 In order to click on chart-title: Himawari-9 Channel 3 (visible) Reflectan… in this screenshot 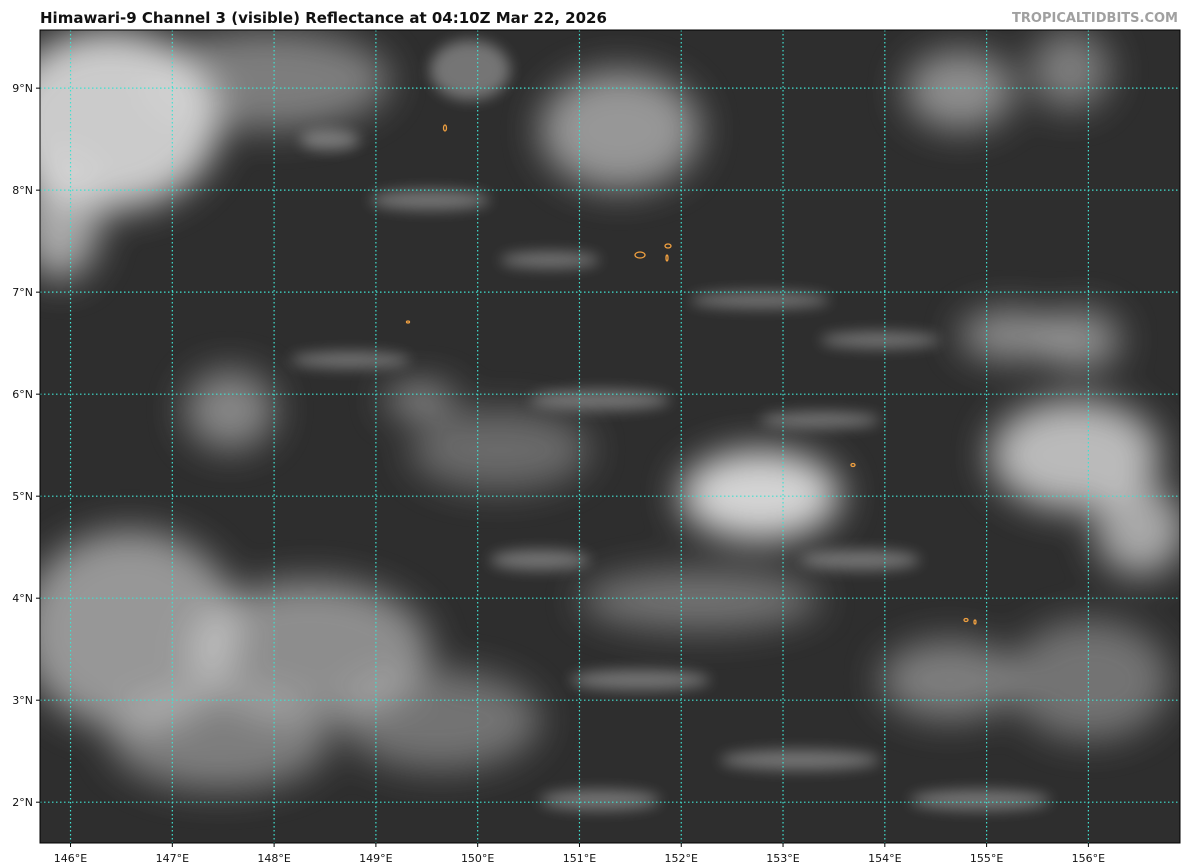, I will do `click(323, 18)`.